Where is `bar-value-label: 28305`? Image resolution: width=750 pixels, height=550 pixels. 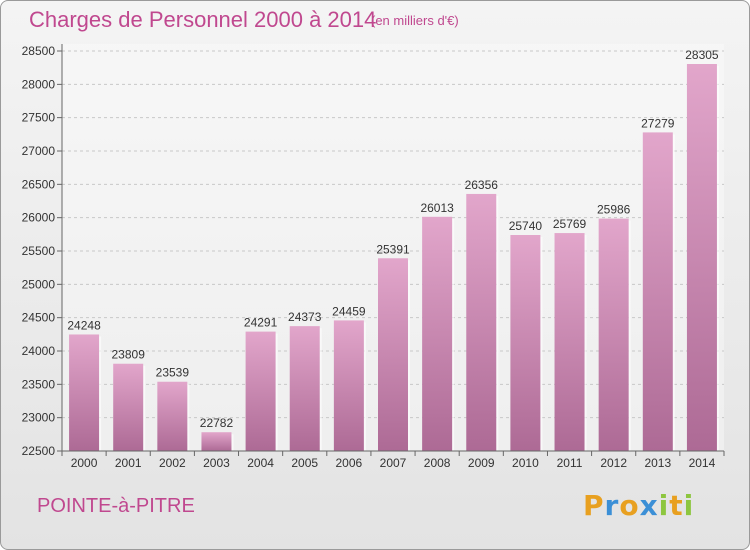
bar-value-label: 28305 is located at coordinates (702, 55).